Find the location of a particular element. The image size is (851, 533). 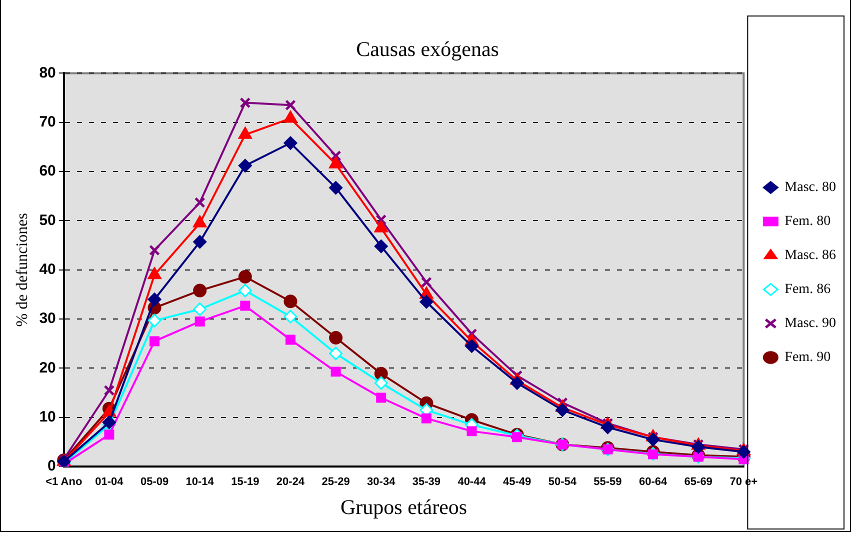

y-tick-label: 20 is located at coordinates (47, 367).